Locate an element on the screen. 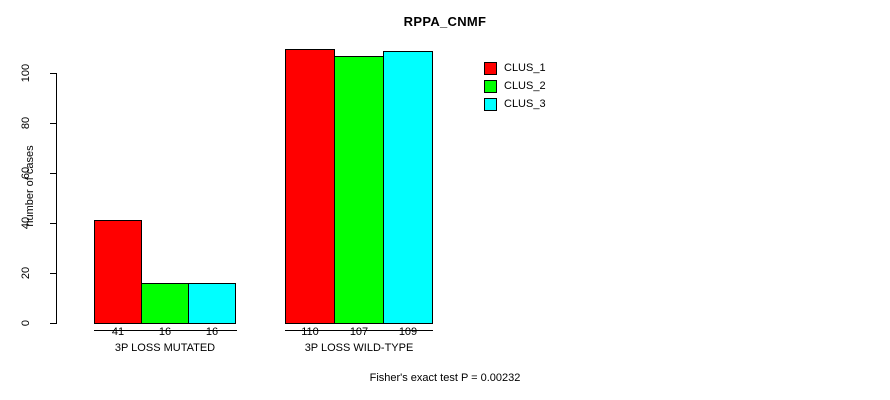 This screenshot has width=890, height=400. legend-label-clus3: CLUS_3 is located at coordinates (525, 104).